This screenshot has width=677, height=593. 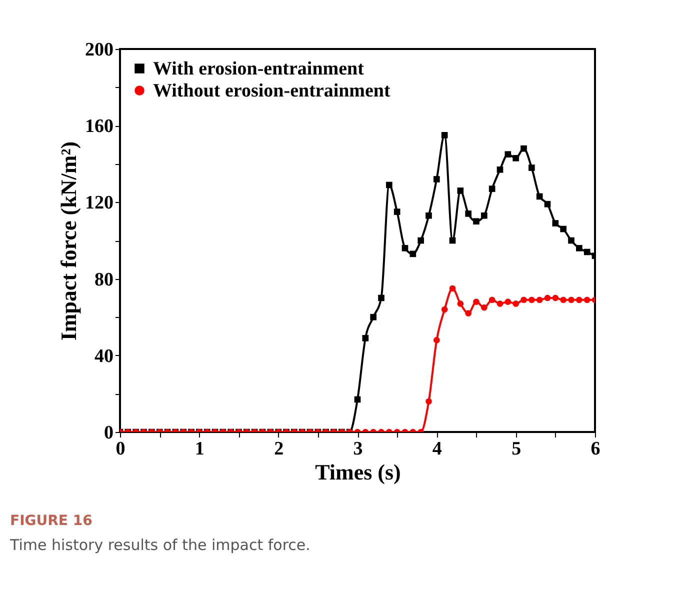 What do you see at coordinates (99, 203) in the screenshot?
I see `y-tick-label: 120` at bounding box center [99, 203].